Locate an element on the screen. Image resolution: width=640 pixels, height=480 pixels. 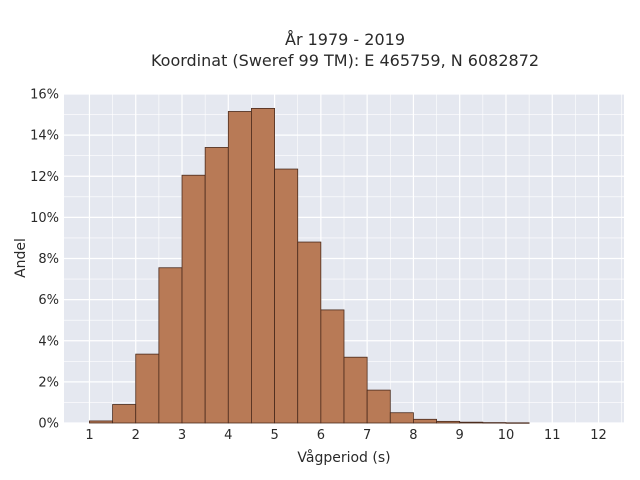
y-tick-label: 16% is located at coordinates (44, 95).